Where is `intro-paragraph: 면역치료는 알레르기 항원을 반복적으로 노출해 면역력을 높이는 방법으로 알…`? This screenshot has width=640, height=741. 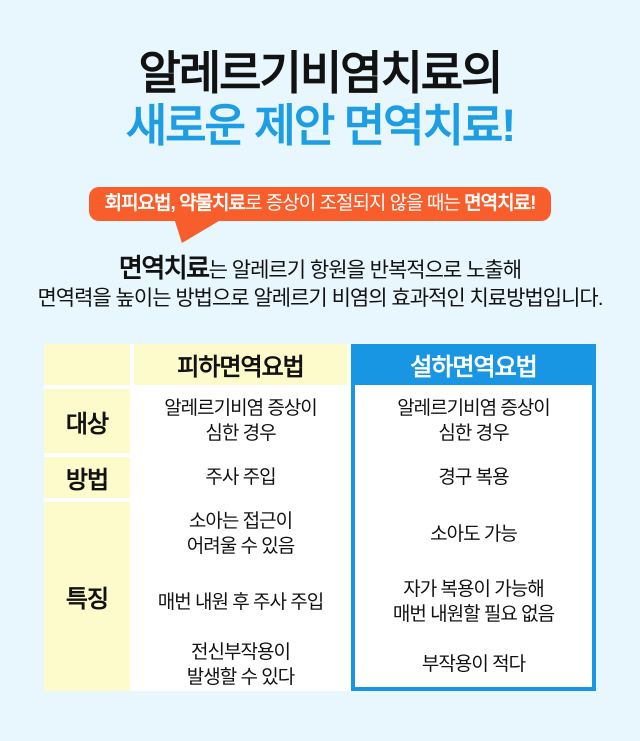 intro-paragraph: 면역치료는 알레르기 항원을 반복적으로 노출해 면역력을 높이는 방법으로 알… is located at coordinates (320, 283).